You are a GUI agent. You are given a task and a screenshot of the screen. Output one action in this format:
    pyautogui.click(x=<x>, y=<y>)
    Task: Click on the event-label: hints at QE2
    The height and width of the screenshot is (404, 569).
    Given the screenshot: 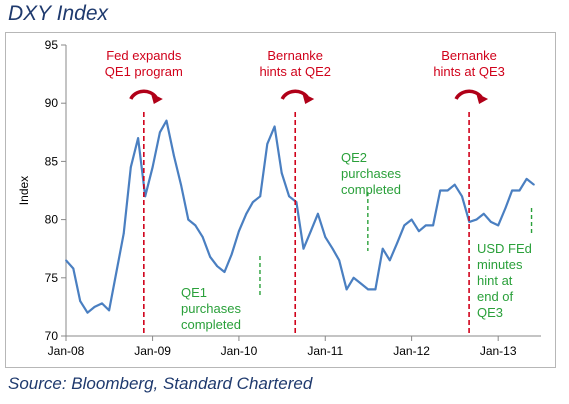 What is the action you would take?
    pyautogui.click(x=295, y=71)
    